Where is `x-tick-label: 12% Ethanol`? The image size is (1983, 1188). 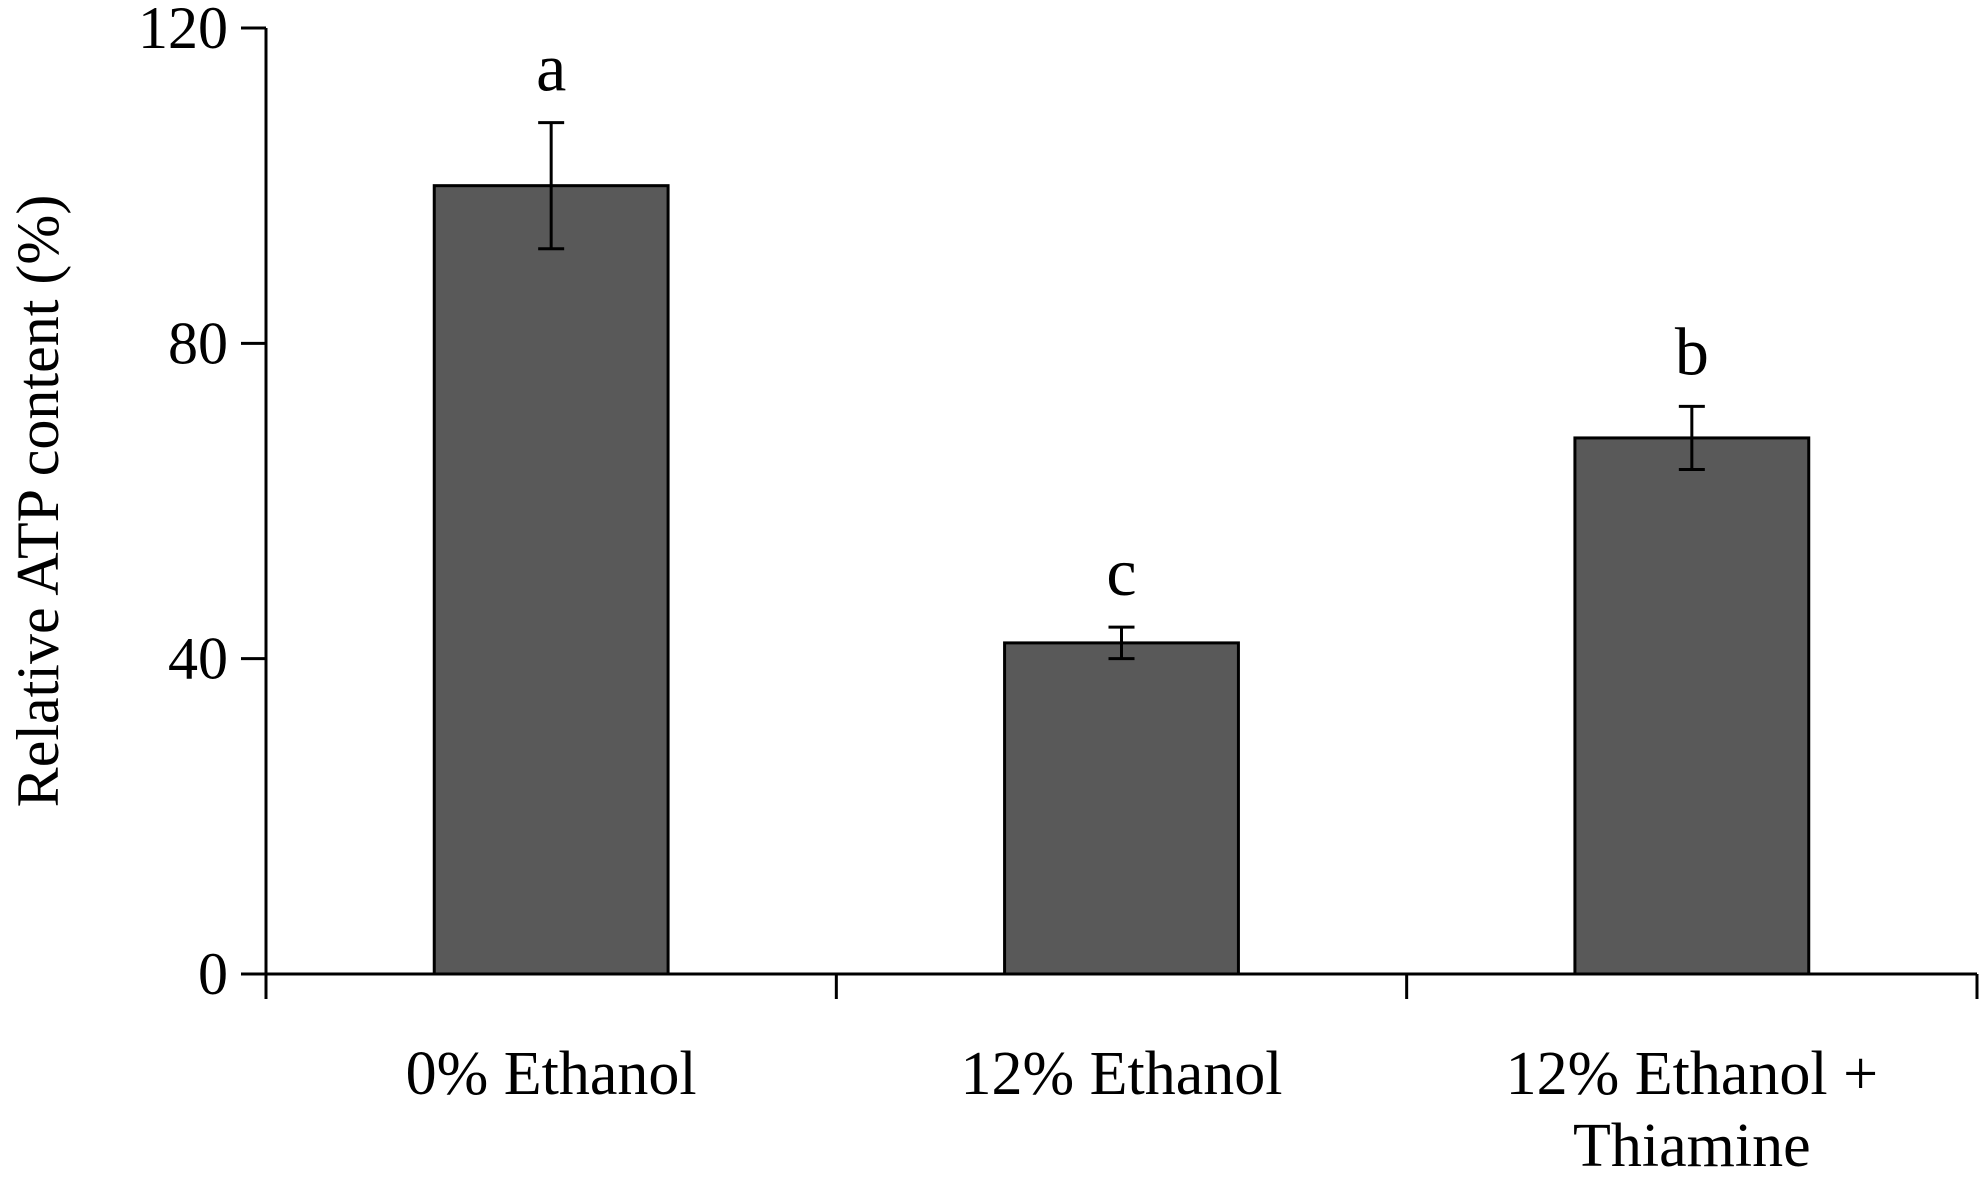 x-tick-label: 12% Ethanol is located at coordinates (1122, 1074).